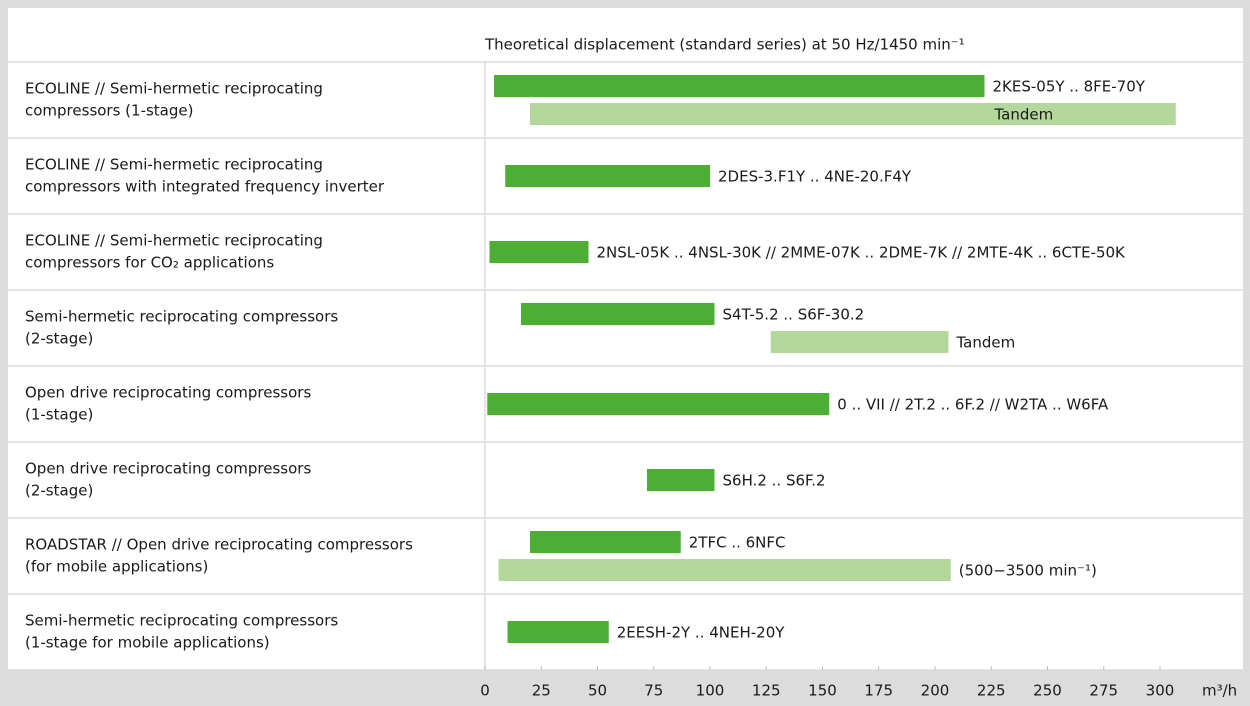 The image size is (1250, 706). Describe the element at coordinates (1160, 691) in the screenshot. I see `x-tick-label: 300` at that location.